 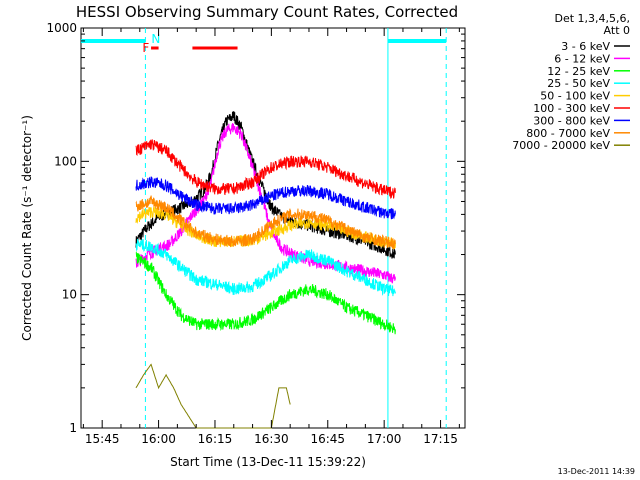 What do you see at coordinates (69, 295) in the screenshot?
I see `y-tick-label: 10` at bounding box center [69, 295].